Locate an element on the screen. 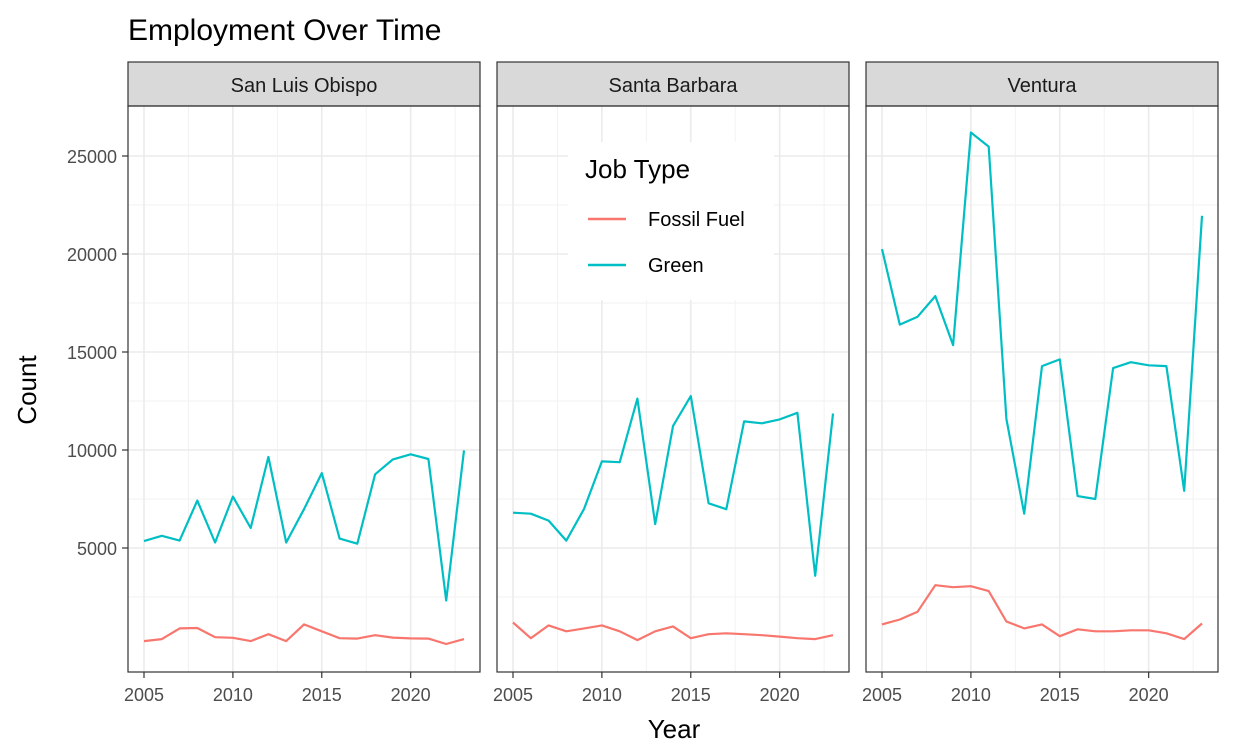 The height and width of the screenshot is (756, 1234). series-line-ventura-green is located at coordinates (1042, 323).